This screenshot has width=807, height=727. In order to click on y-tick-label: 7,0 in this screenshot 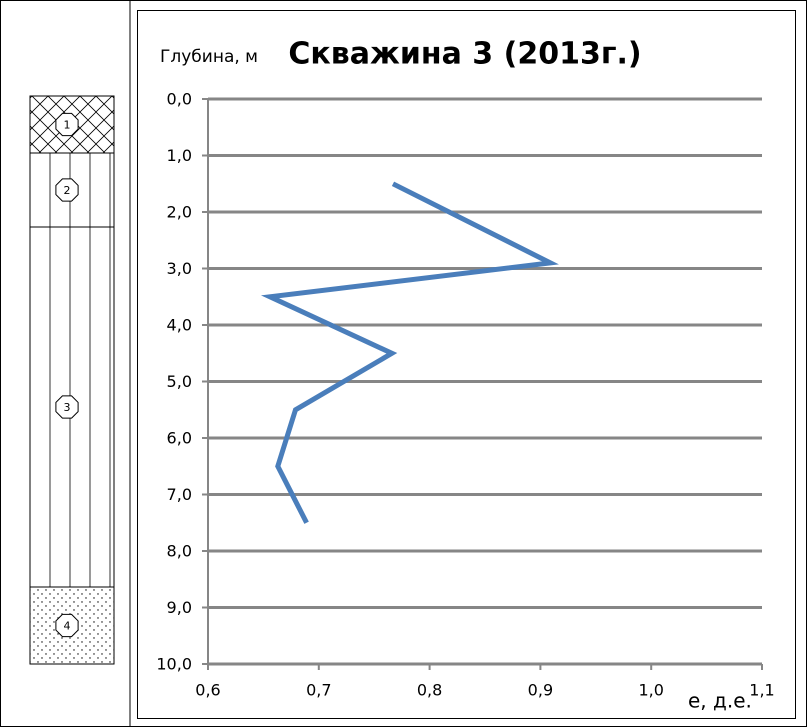, I will do `click(179, 494)`.